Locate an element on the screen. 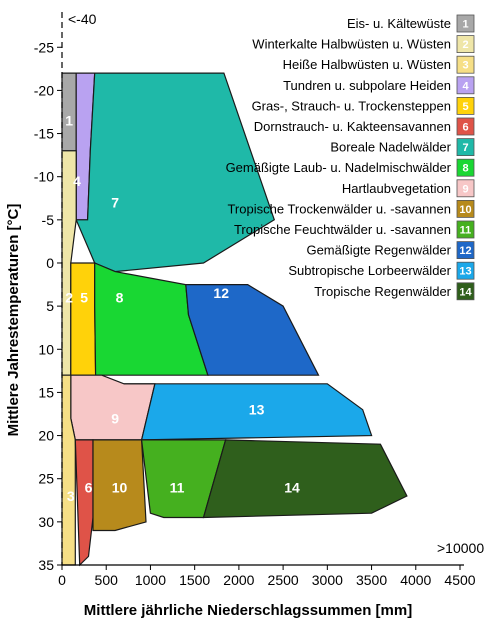  legend-number-11: 11 is located at coordinates (466, 231).